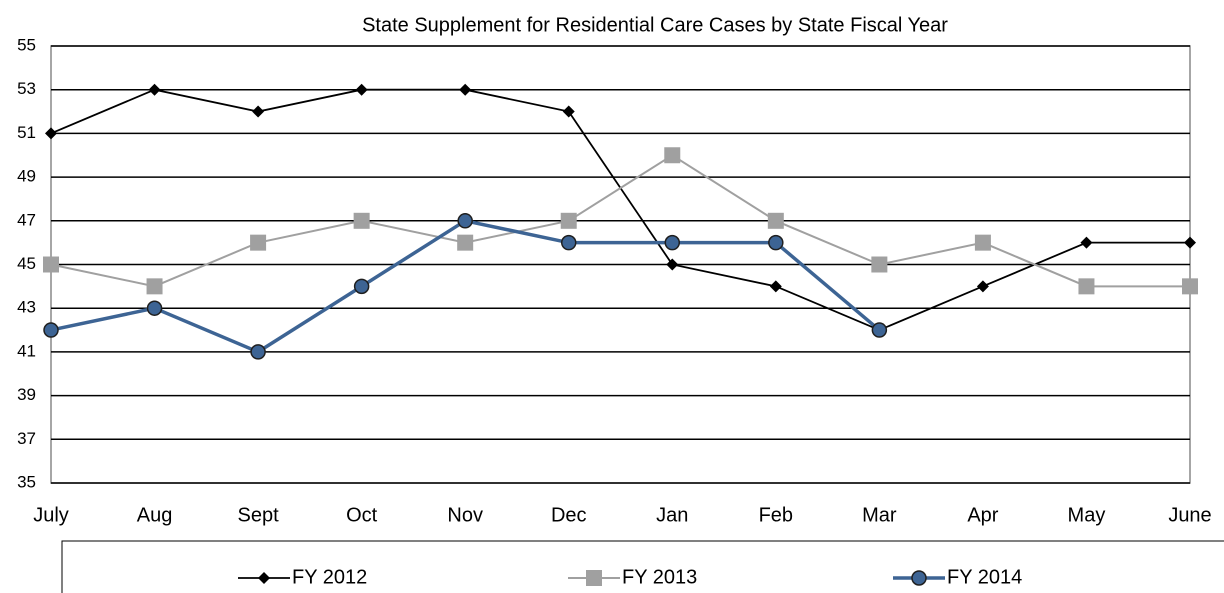 Image resolution: width=1224 pixels, height=593 pixels. Describe the element at coordinates (51, 515) in the screenshot. I see `x-tick-label: July` at that location.